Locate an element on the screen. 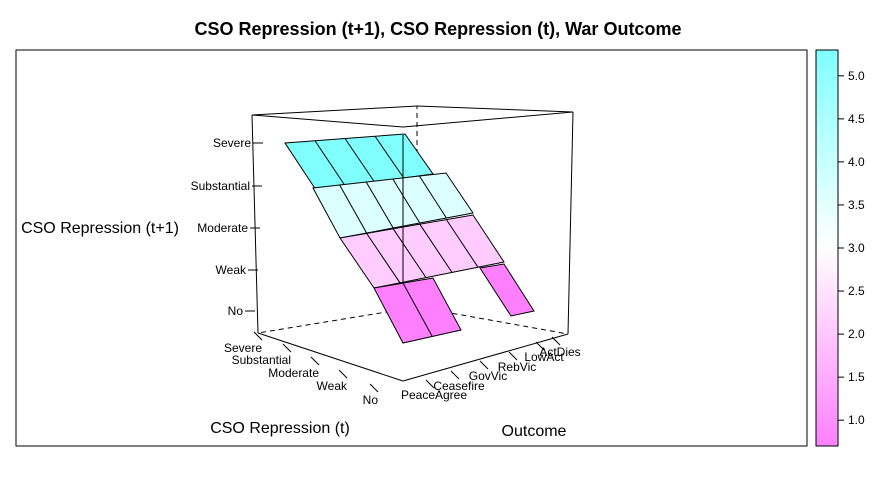 This screenshot has width=876, height=483. x-tick-label: Substantial is located at coordinates (261, 360).